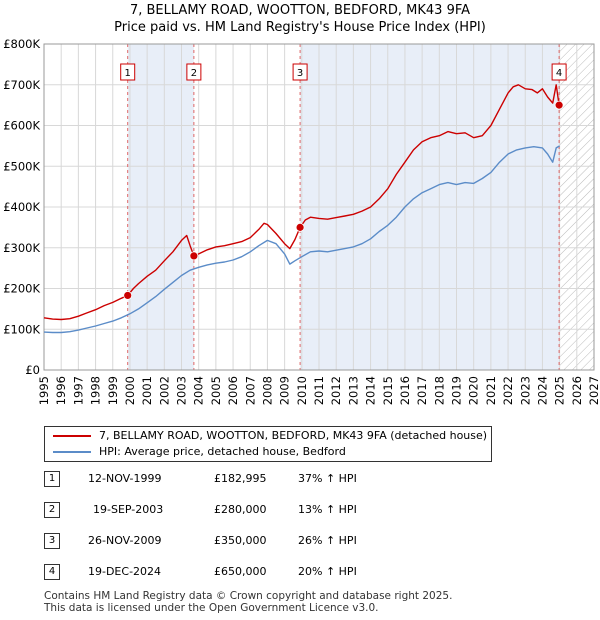  I want to click on sale-label-number: 3, so click(300, 73).